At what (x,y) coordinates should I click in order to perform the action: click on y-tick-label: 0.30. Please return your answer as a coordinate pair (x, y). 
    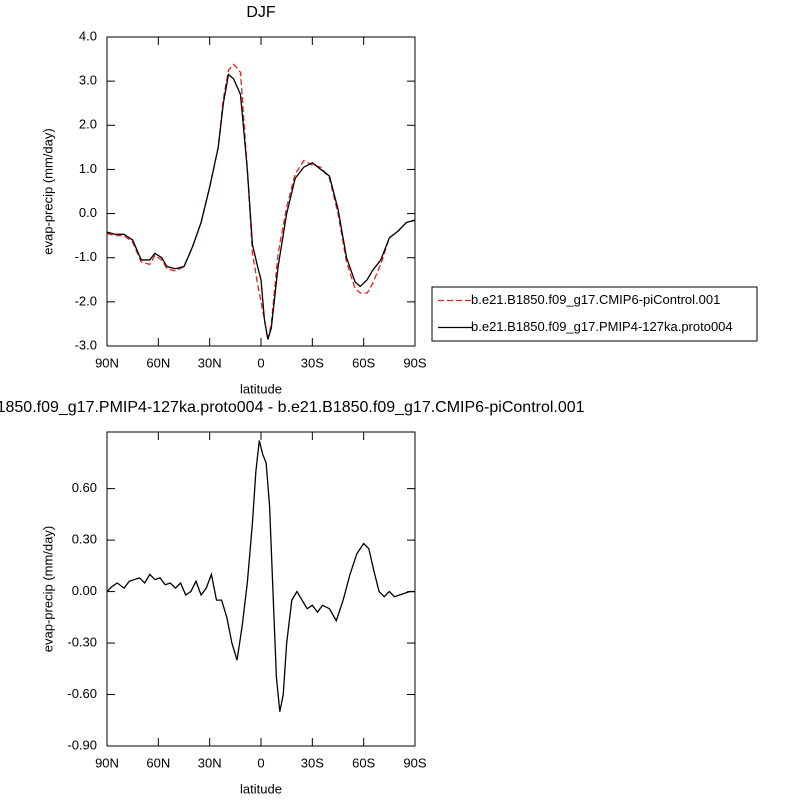
    Looking at the image, I should click on (84, 539).